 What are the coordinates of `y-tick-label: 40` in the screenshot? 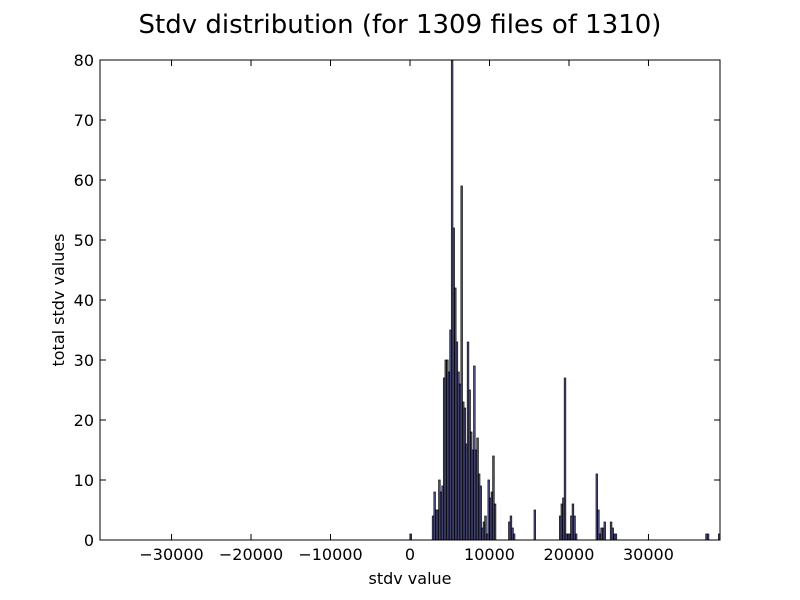 It's located at (84, 300).